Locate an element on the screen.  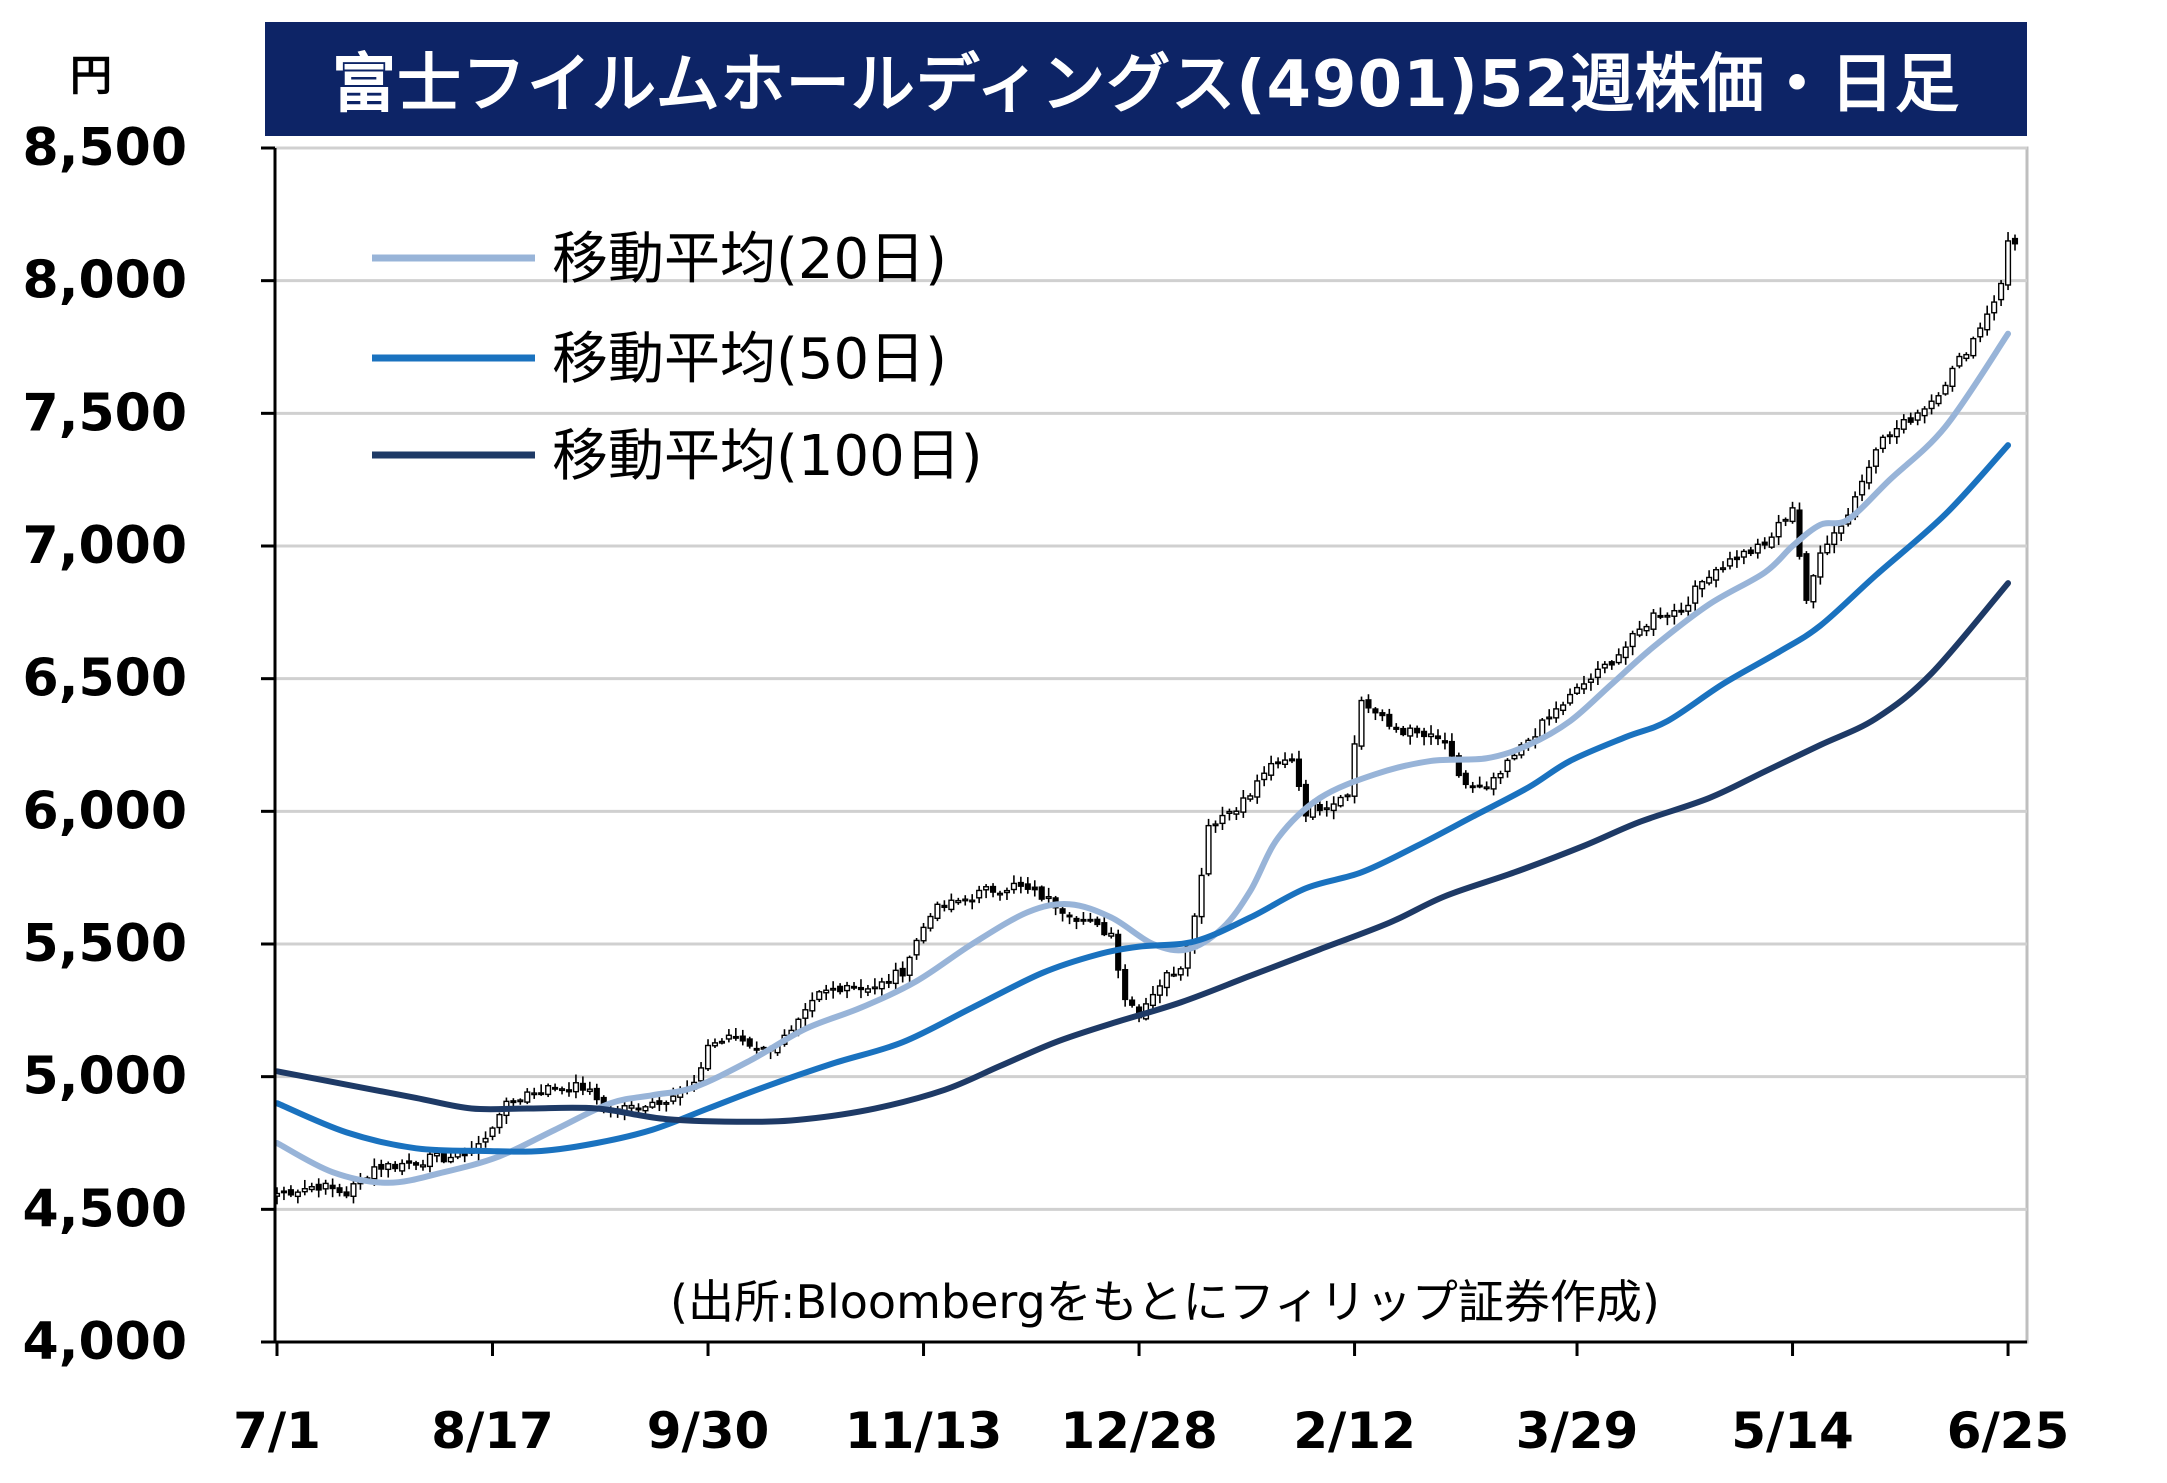
y-tick-label: 6,500 is located at coordinates (105, 679).